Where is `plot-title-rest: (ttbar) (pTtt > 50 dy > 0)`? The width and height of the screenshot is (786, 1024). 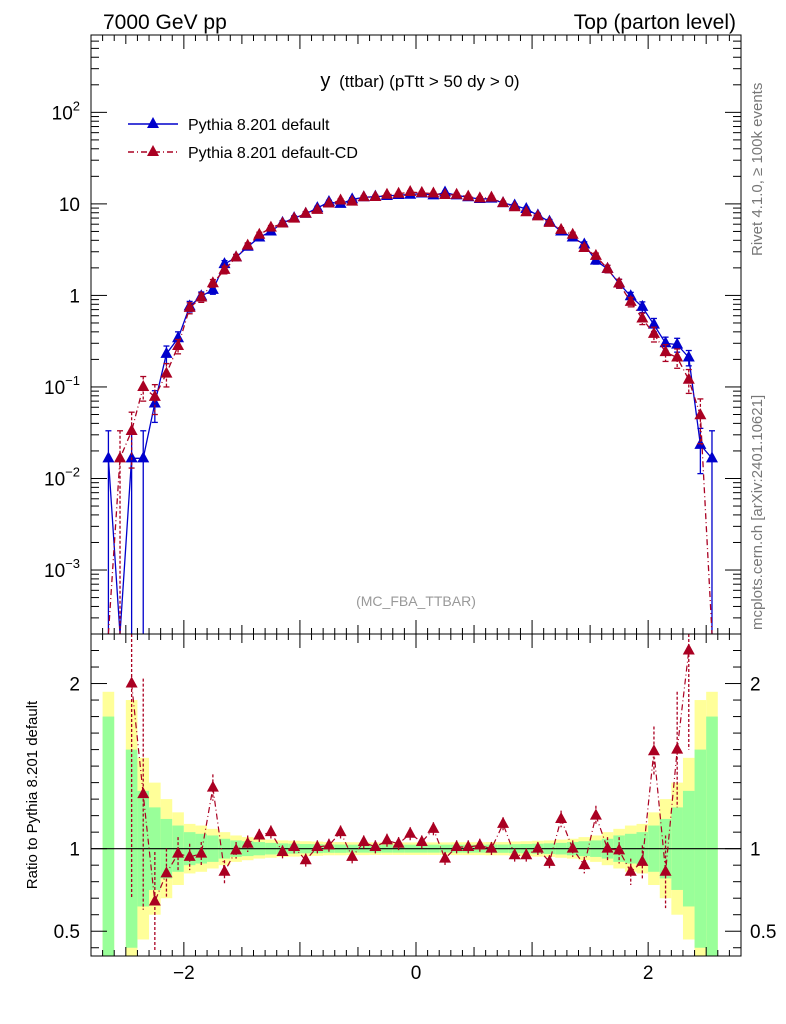
plot-title-rest: (ttbar) (pTtt > 50 dy > 0) is located at coordinates (429, 81).